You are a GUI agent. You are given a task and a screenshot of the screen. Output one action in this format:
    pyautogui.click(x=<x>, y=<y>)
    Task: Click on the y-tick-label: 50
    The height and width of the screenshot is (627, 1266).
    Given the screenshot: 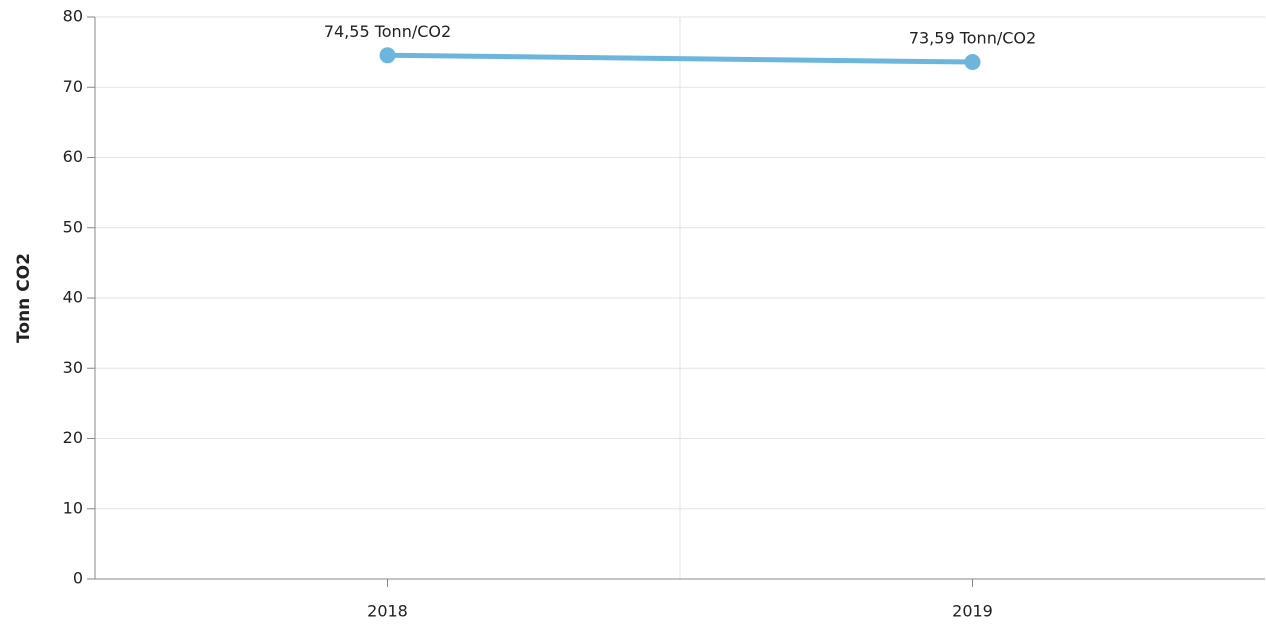 What is the action you would take?
    pyautogui.click(x=73, y=226)
    